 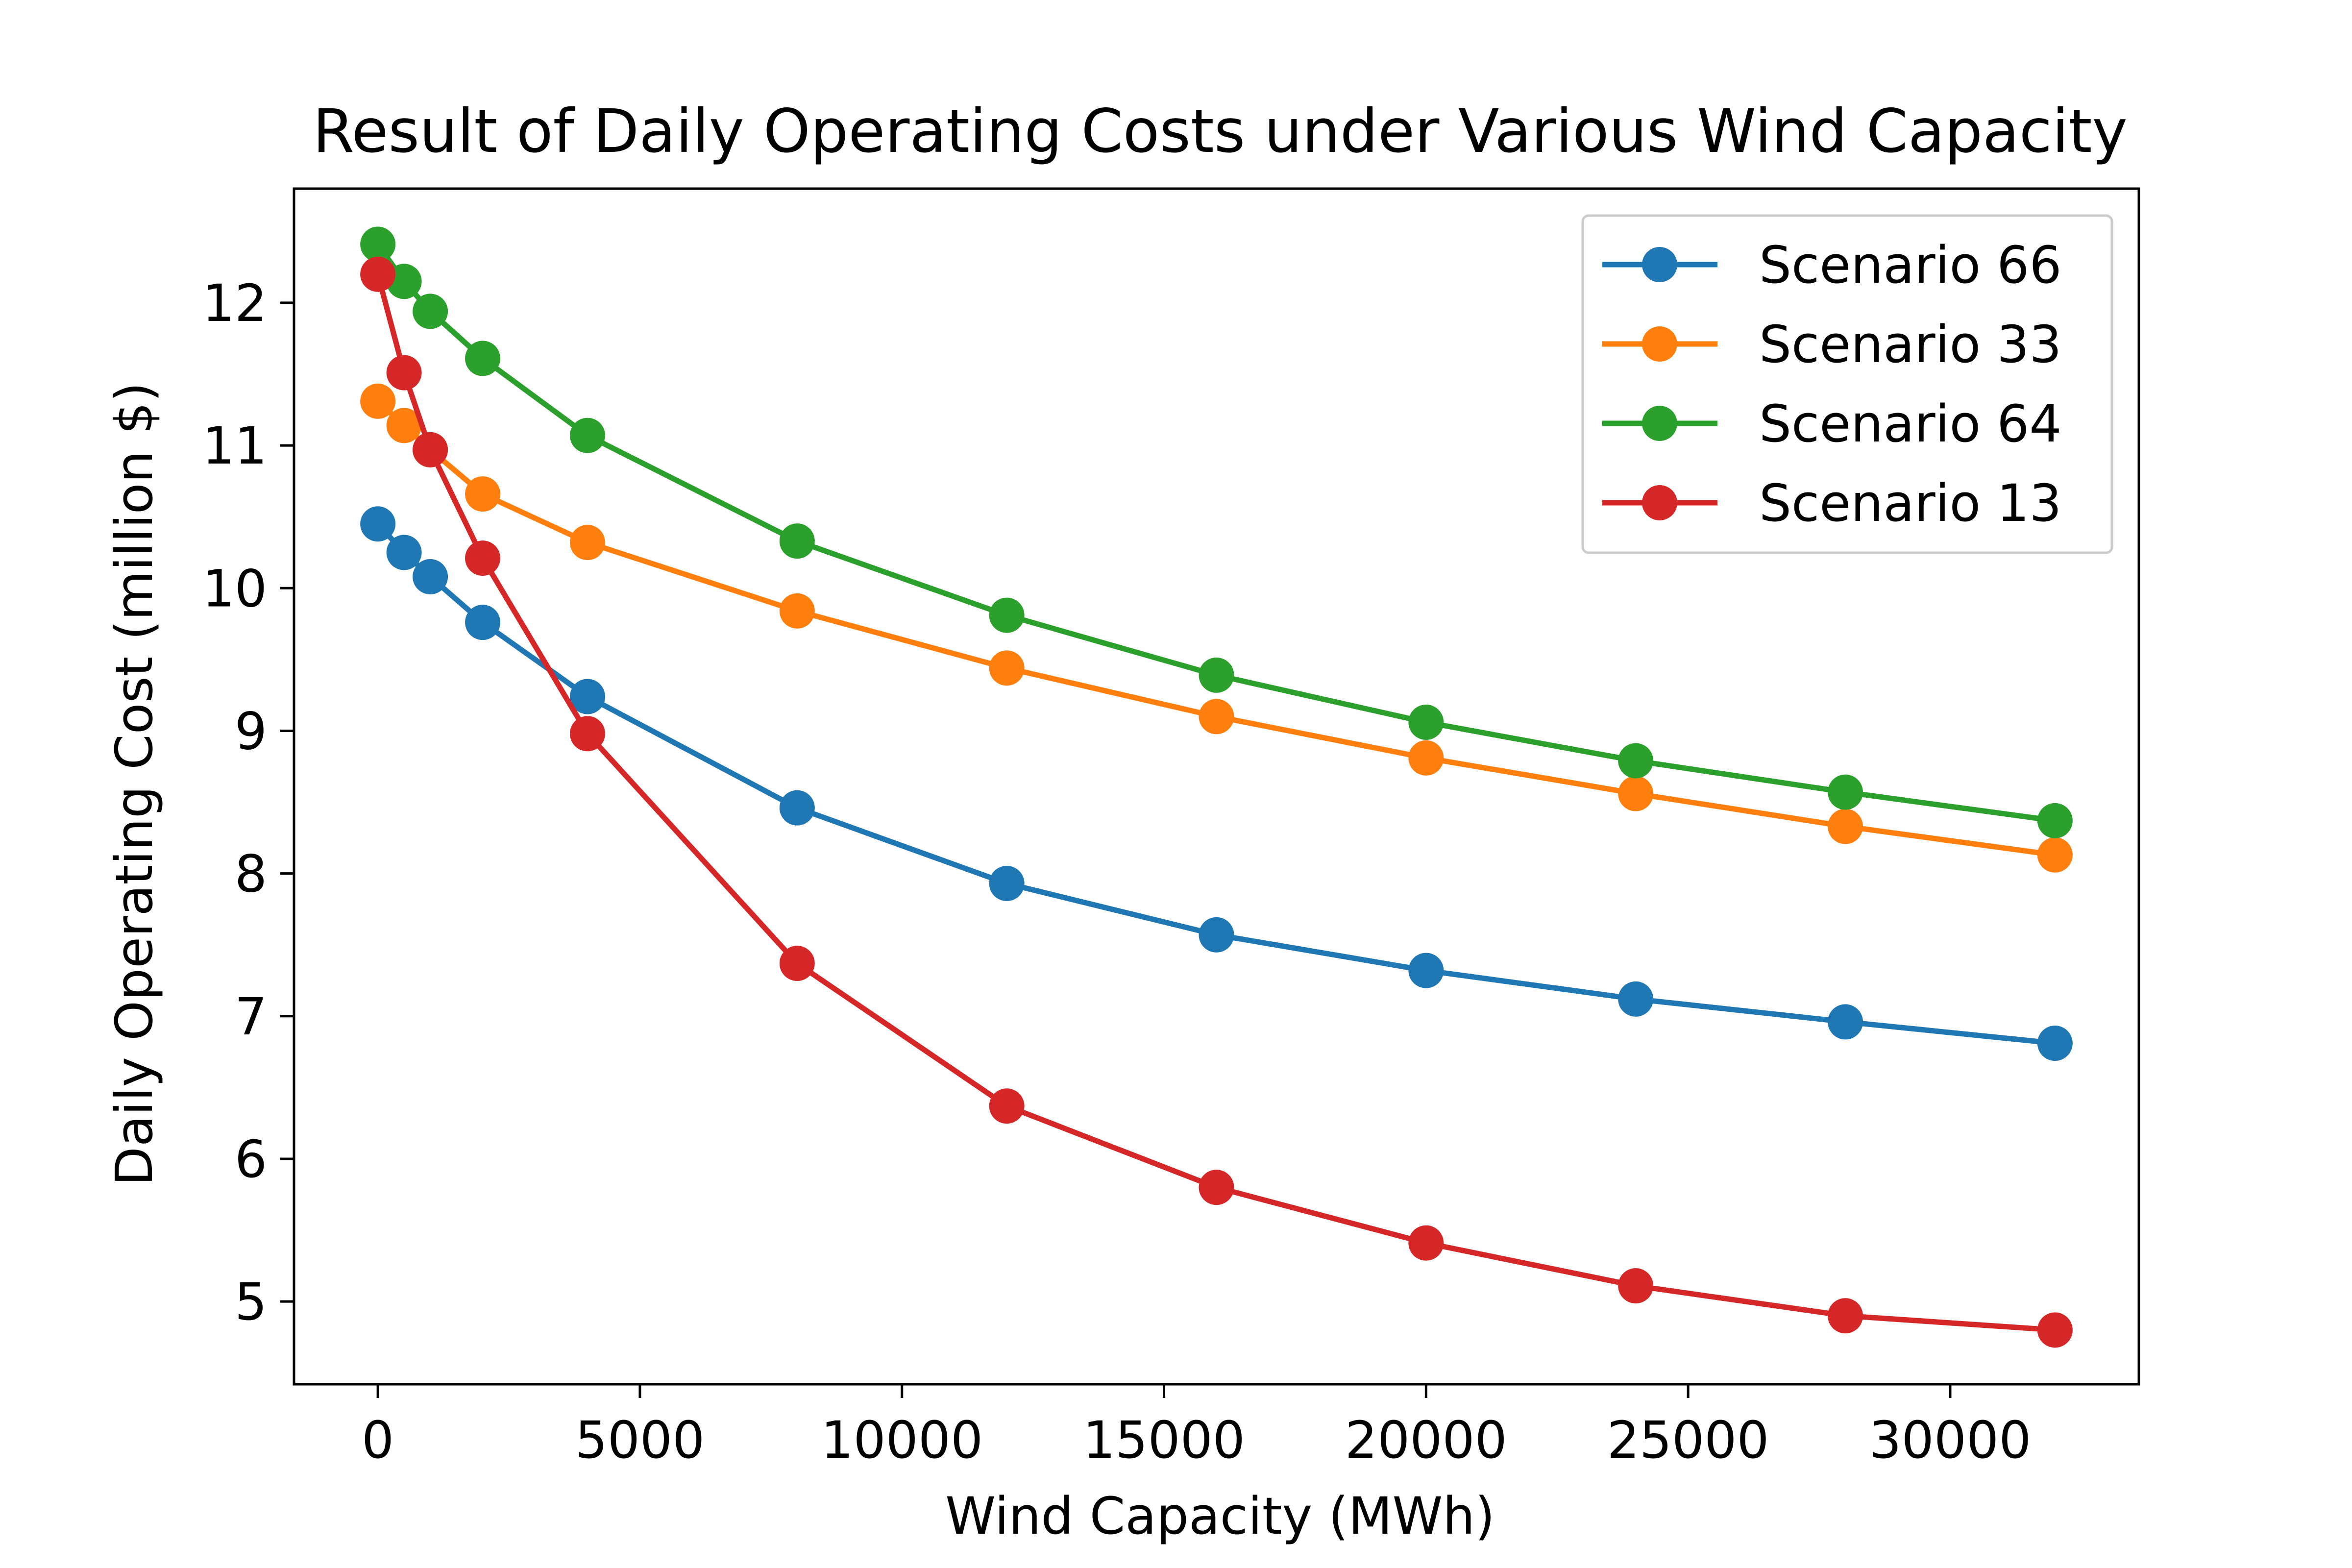 I want to click on y-tick-label: 12, so click(x=234, y=303).